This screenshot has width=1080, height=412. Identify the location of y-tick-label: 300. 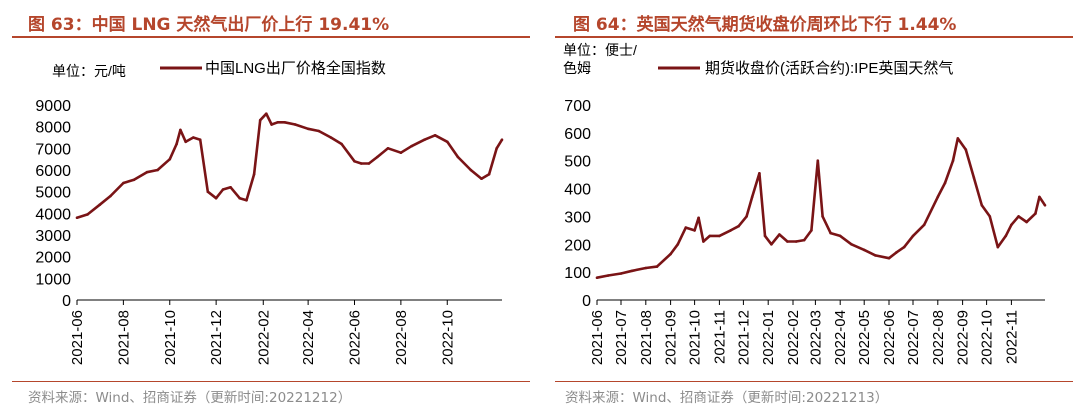
(577, 217).